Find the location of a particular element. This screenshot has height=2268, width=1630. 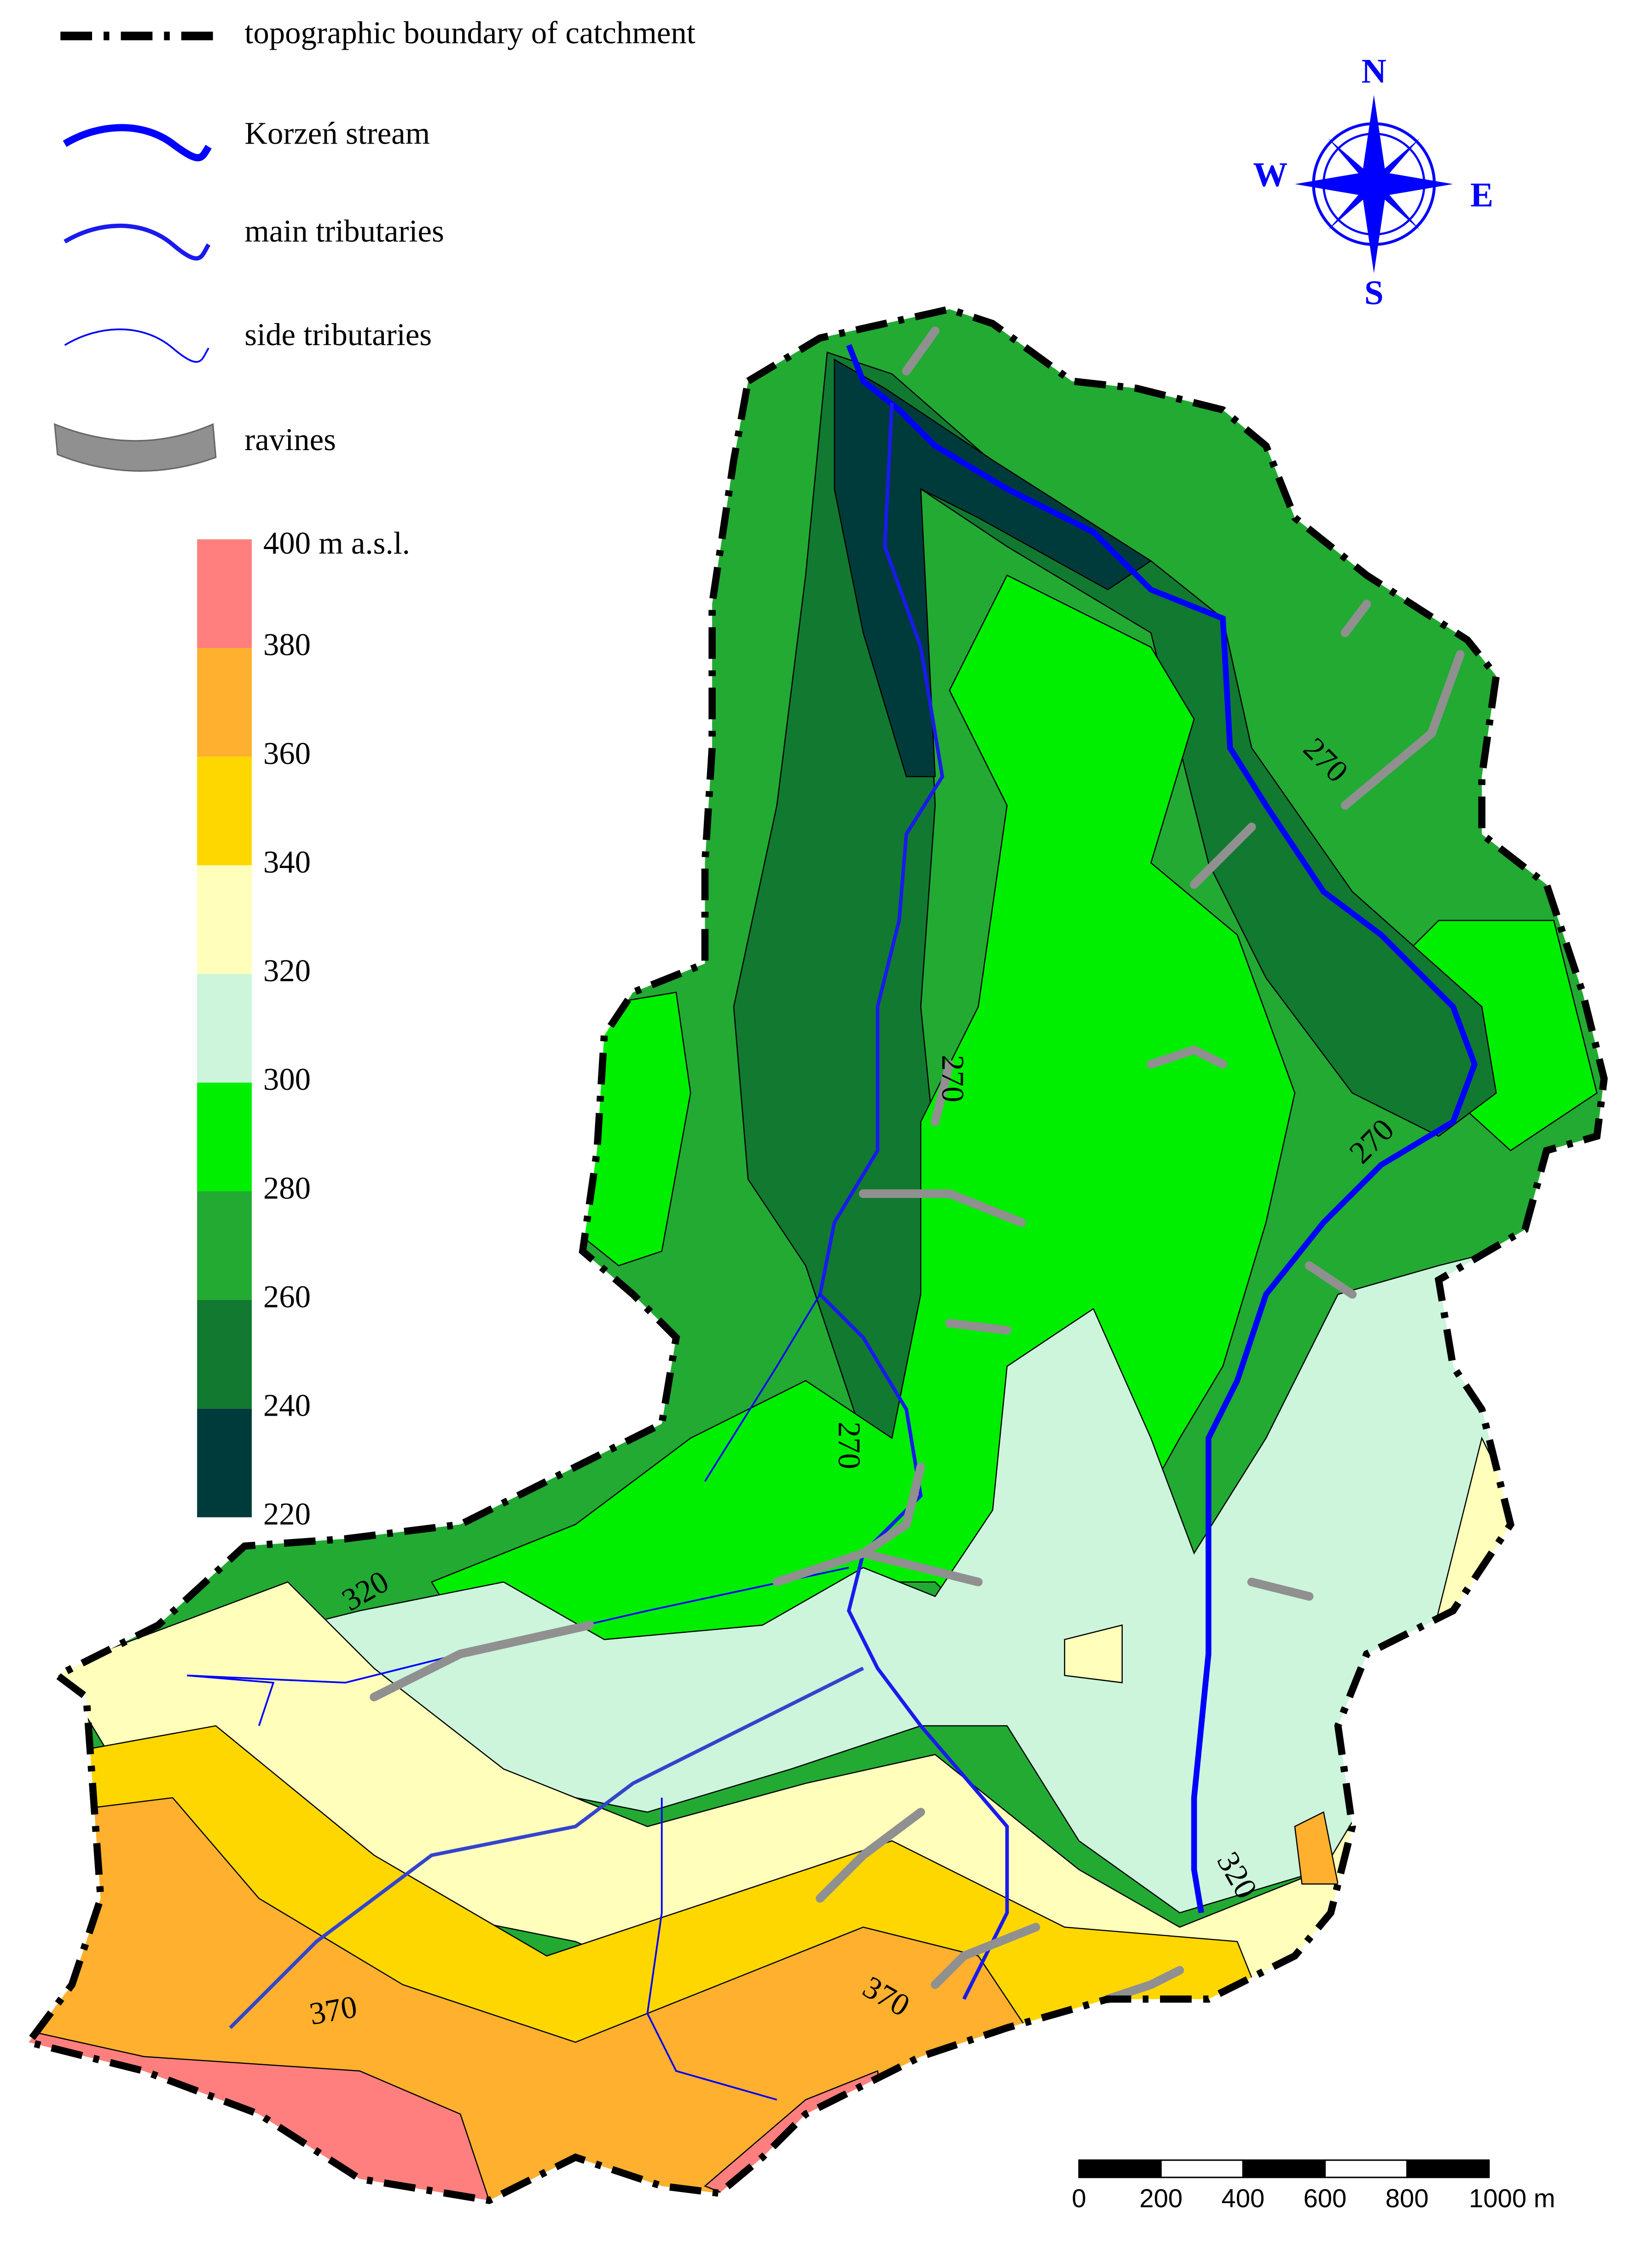

scale-bar-label: 200 is located at coordinates (1161, 2198).